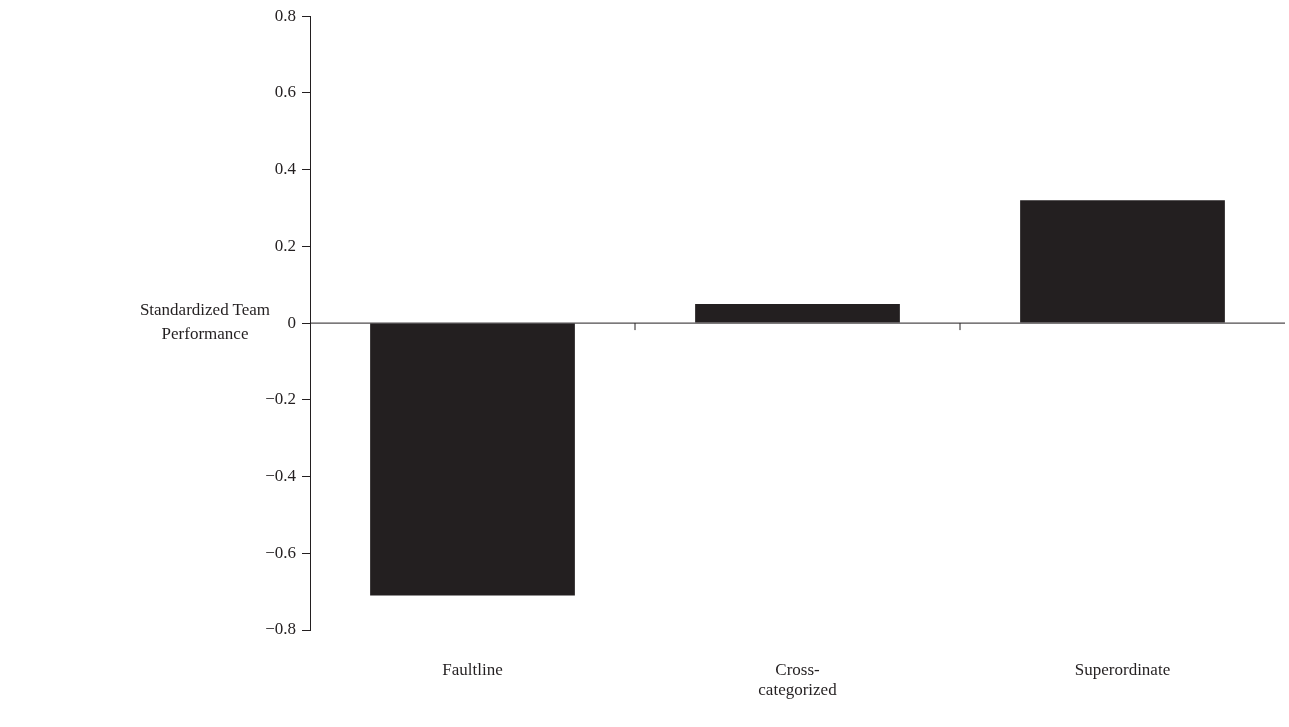  Describe the element at coordinates (280, 629) in the screenshot. I see `y-tick-label: −0.8` at that location.